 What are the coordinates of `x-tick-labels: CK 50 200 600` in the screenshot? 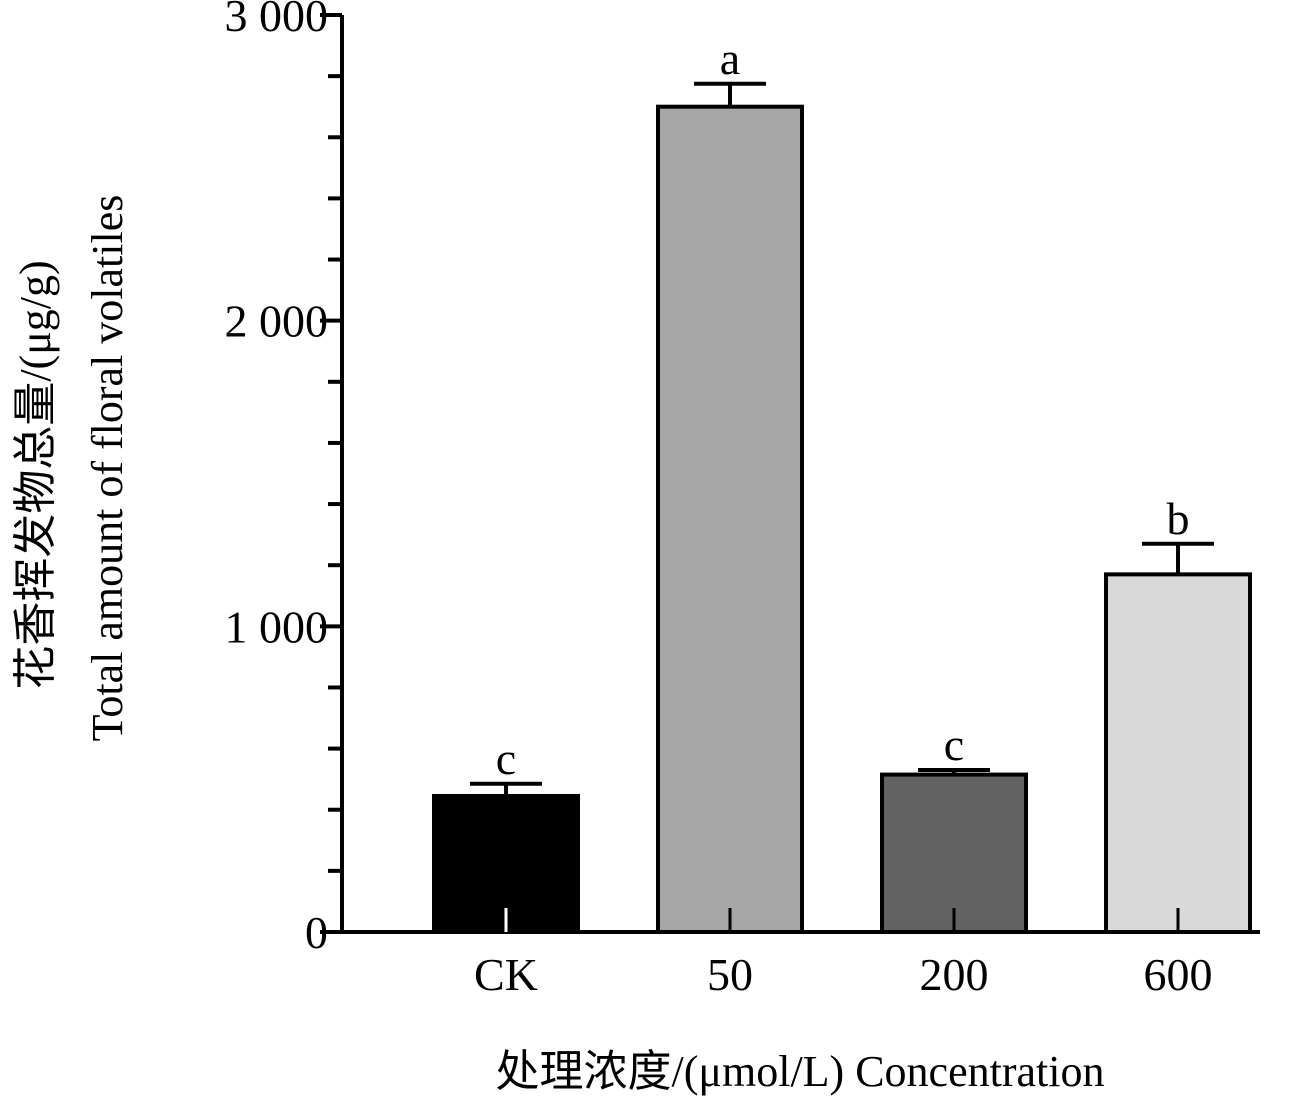 It's located at (843, 974).